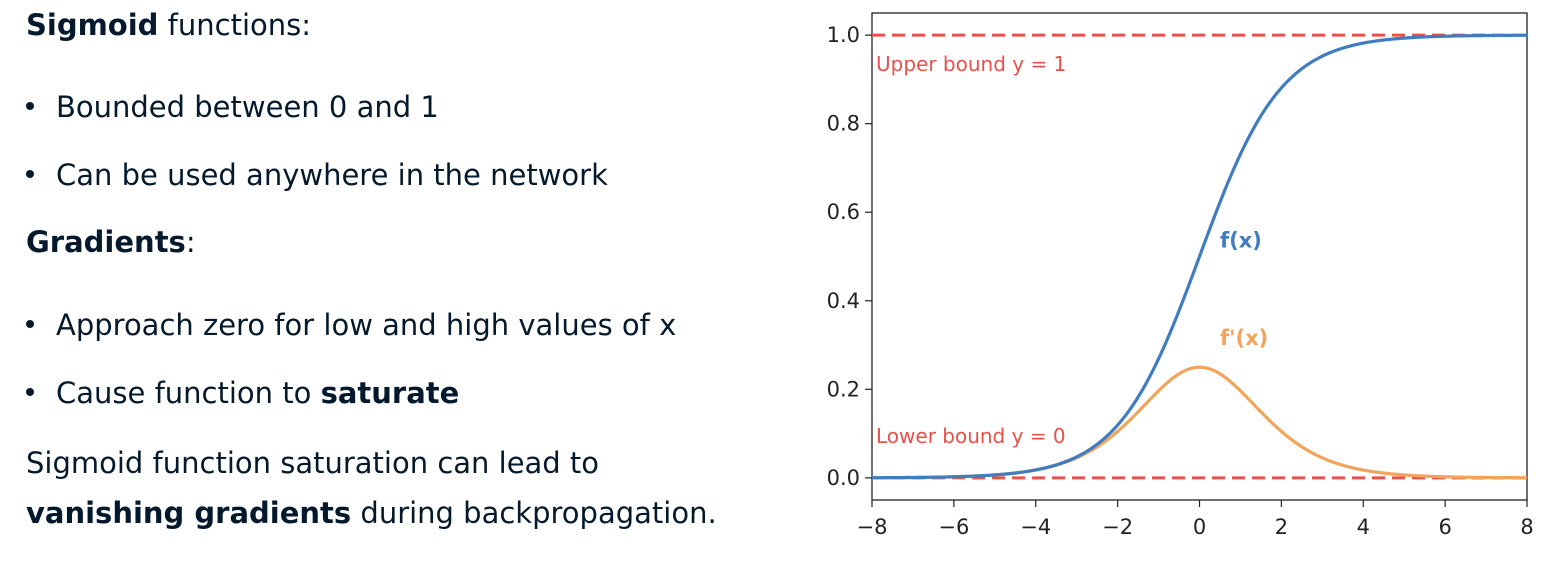 Image resolution: width=1564 pixels, height=586 pixels. What do you see at coordinates (1199, 527) in the screenshot?
I see `x-tick-label: 0` at bounding box center [1199, 527].